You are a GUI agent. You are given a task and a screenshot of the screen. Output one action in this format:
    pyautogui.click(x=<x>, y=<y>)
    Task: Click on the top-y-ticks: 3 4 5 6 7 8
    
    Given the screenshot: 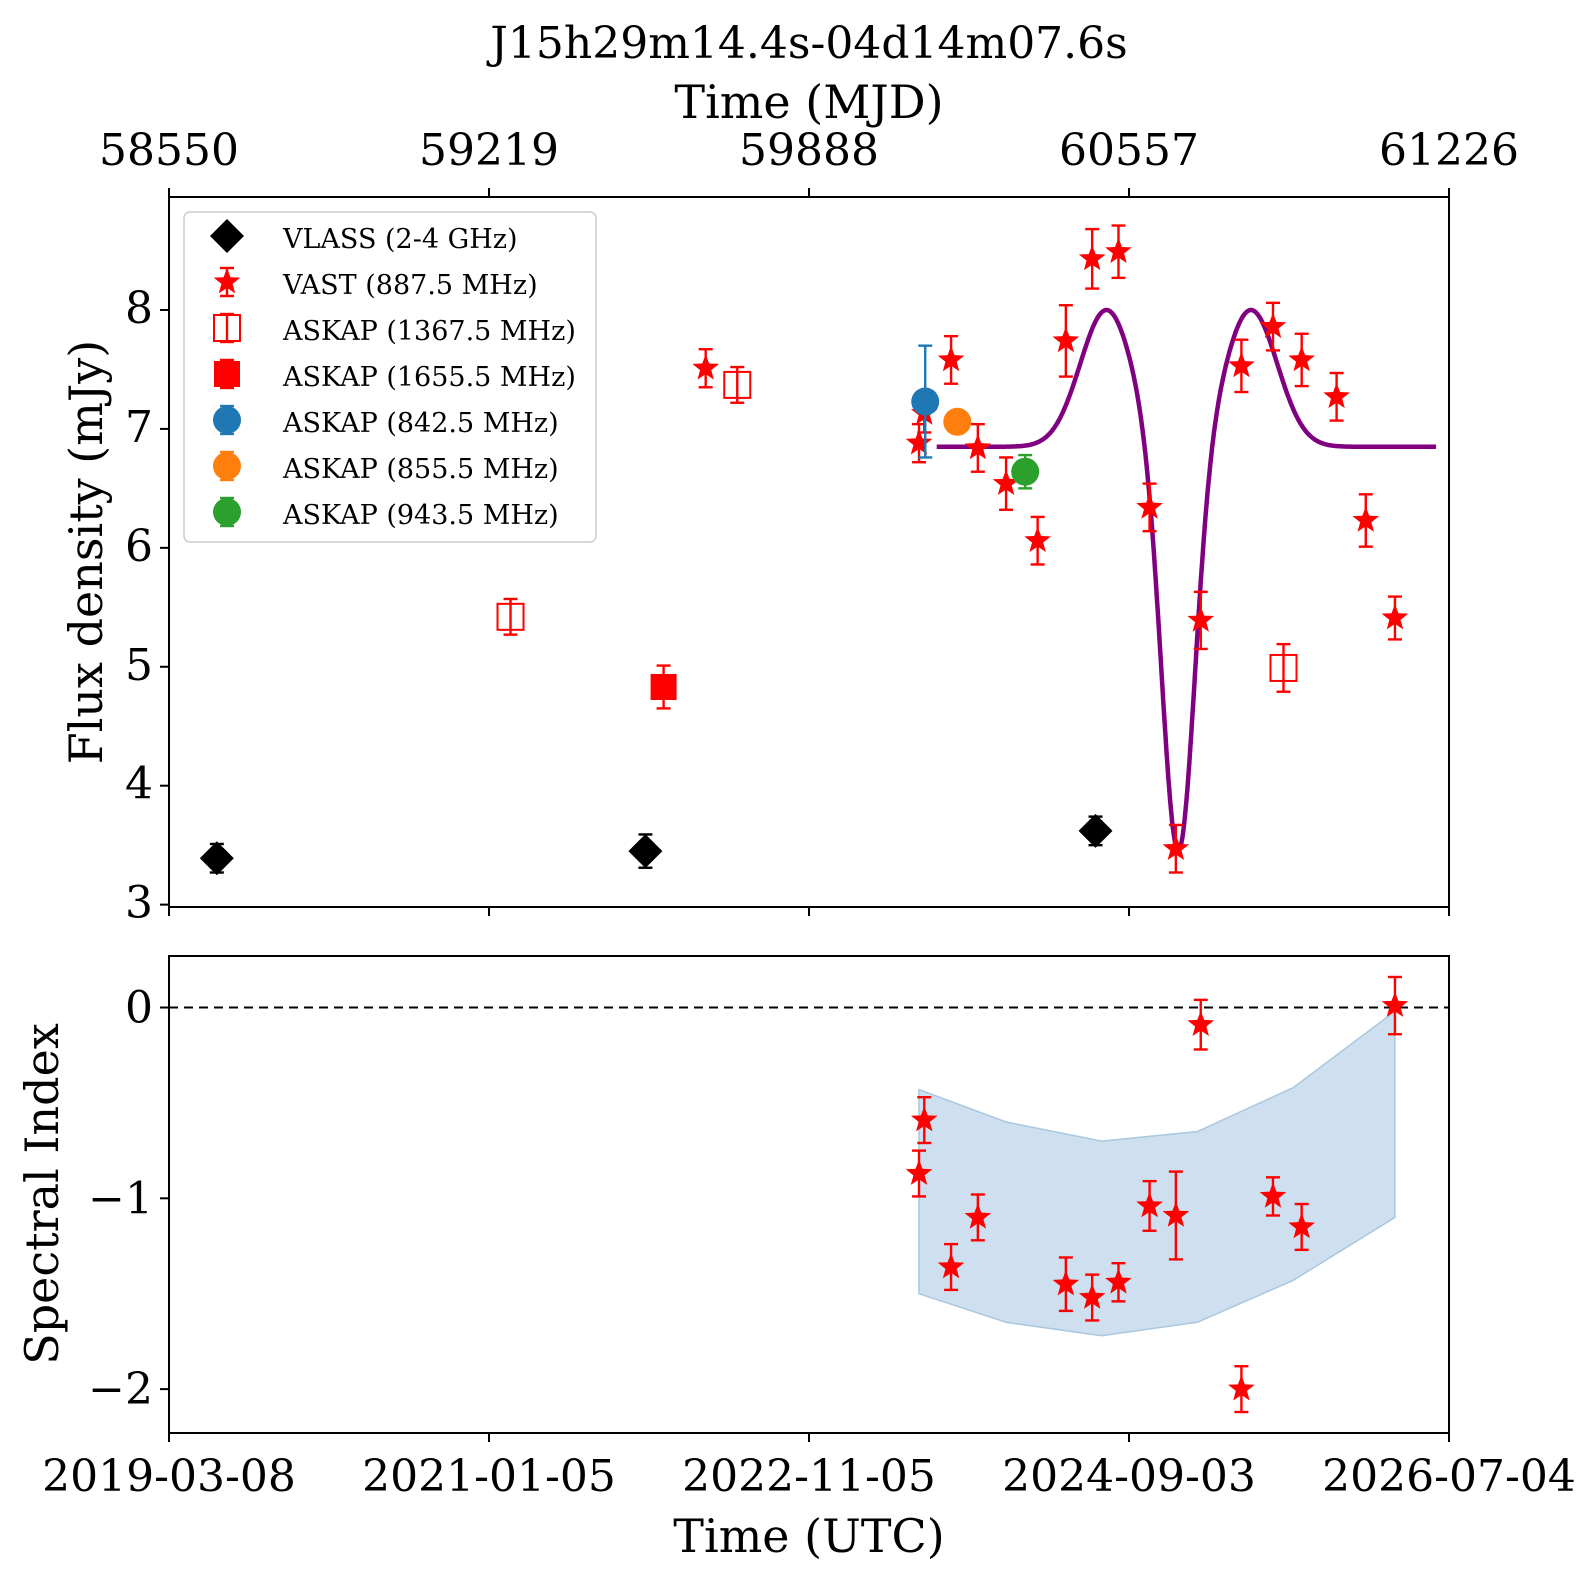 What is the action you would take?
    pyautogui.click(x=147, y=606)
    